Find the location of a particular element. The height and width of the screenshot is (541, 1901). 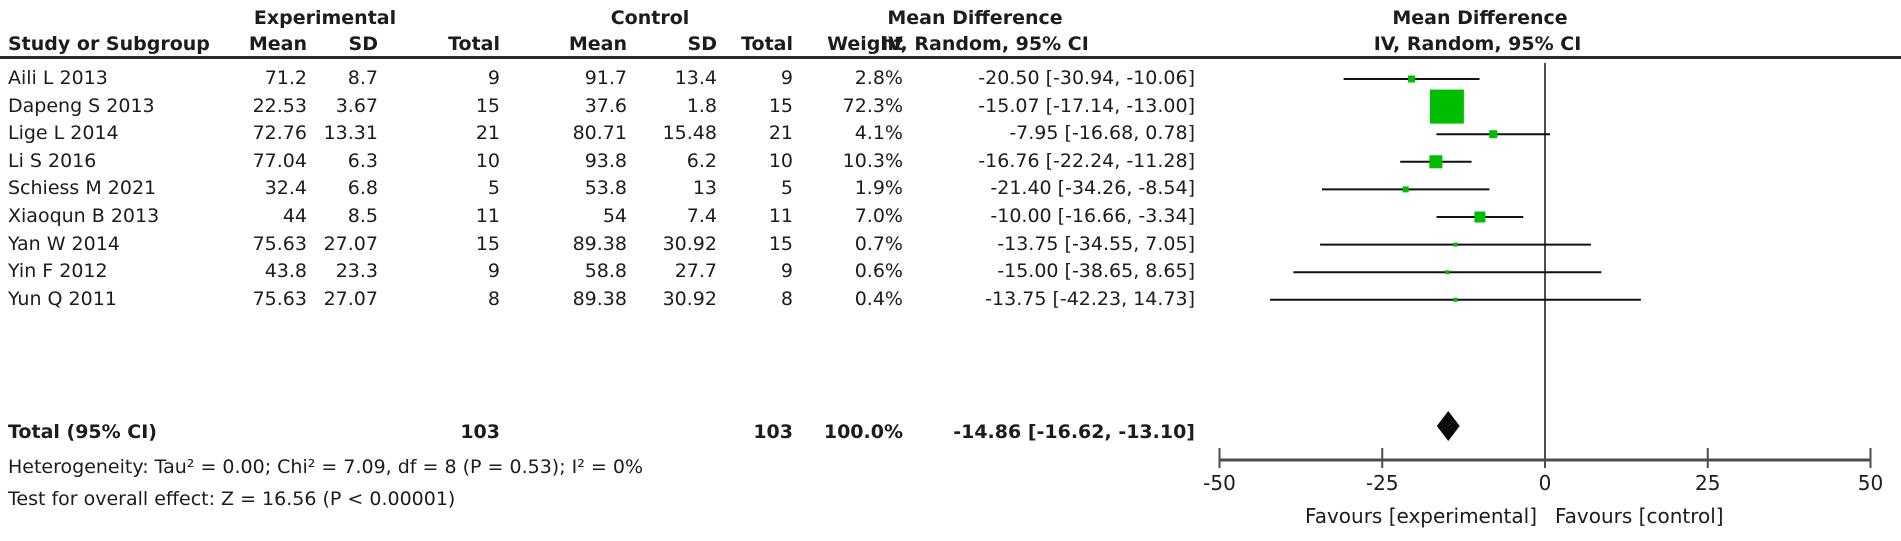

favours-control-label: Favours [control] is located at coordinates (1639, 516).